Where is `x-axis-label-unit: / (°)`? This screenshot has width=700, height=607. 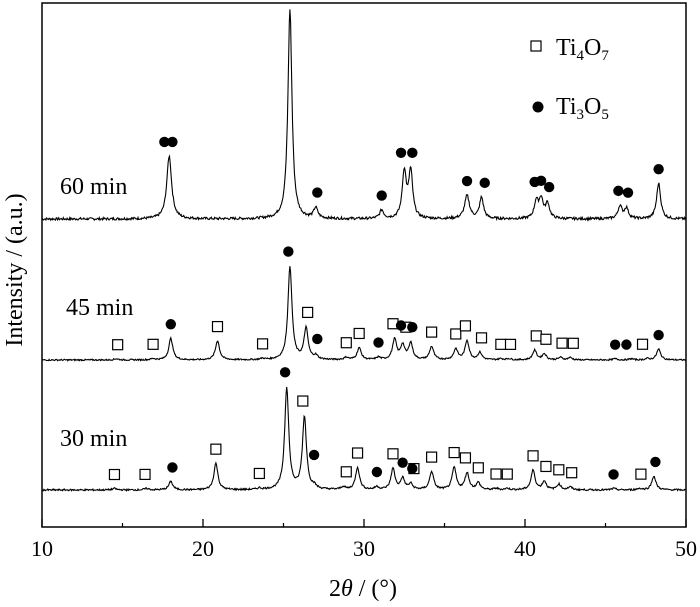
x-axis-label-unit: / (°) is located at coordinates (375, 589).